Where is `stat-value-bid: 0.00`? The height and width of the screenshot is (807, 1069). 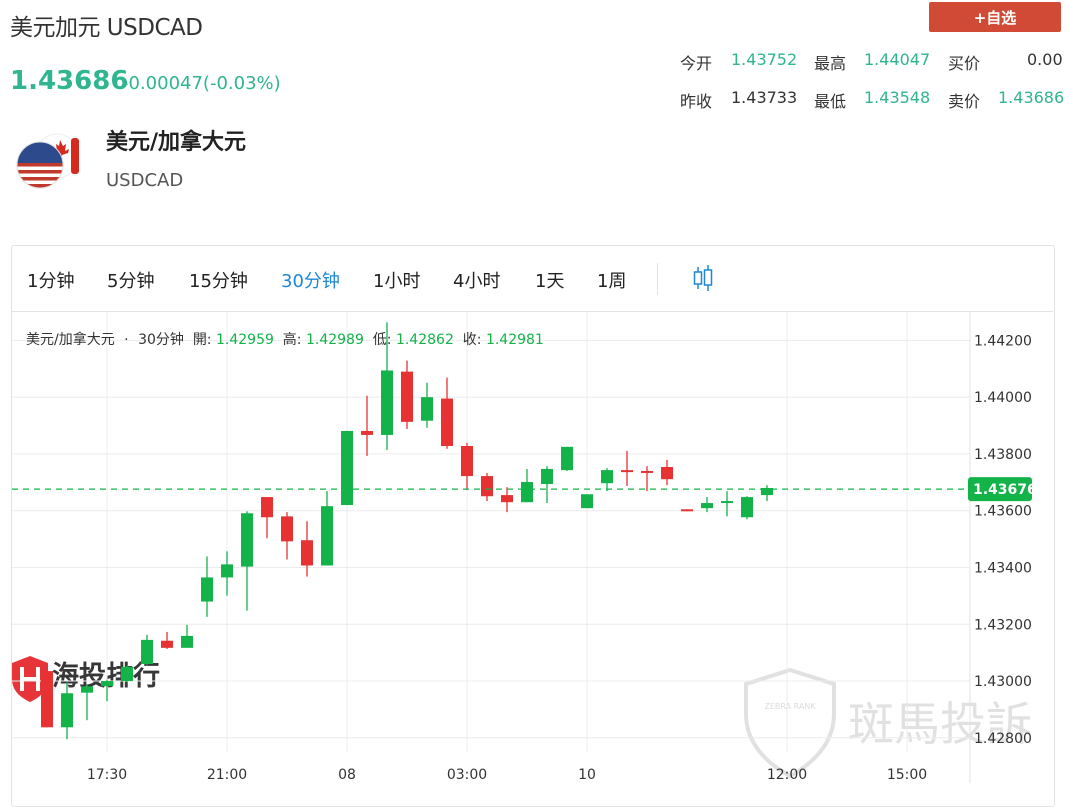 stat-value-bid: 0.00 is located at coordinates (1045, 59).